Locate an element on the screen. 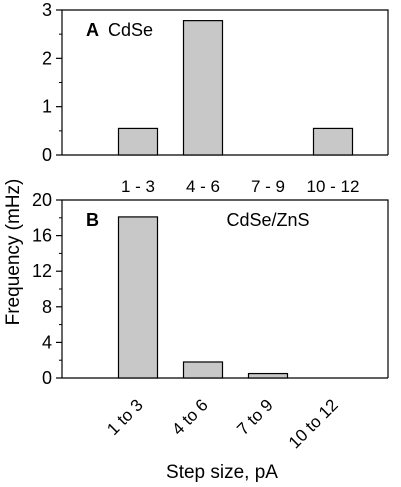 The height and width of the screenshot is (487, 401). x-tick-label: 10 - 12 is located at coordinates (333, 186).